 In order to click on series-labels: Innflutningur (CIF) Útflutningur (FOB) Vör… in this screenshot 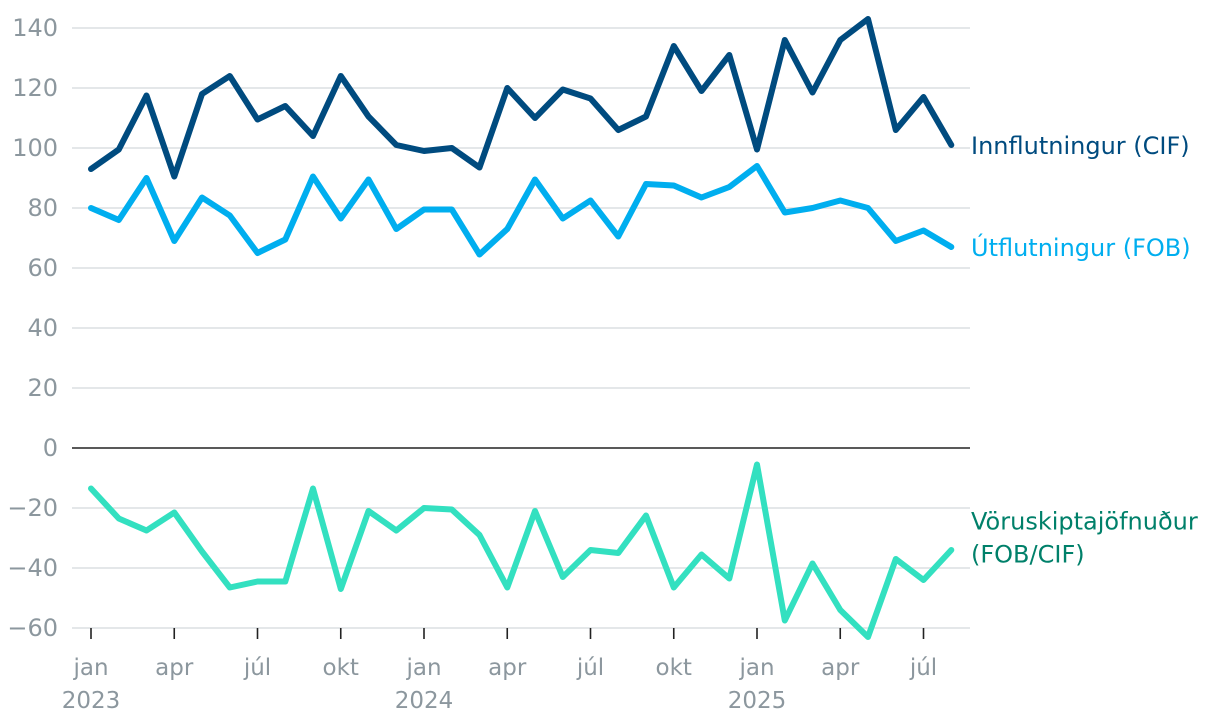, I will do `click(1084, 350)`.